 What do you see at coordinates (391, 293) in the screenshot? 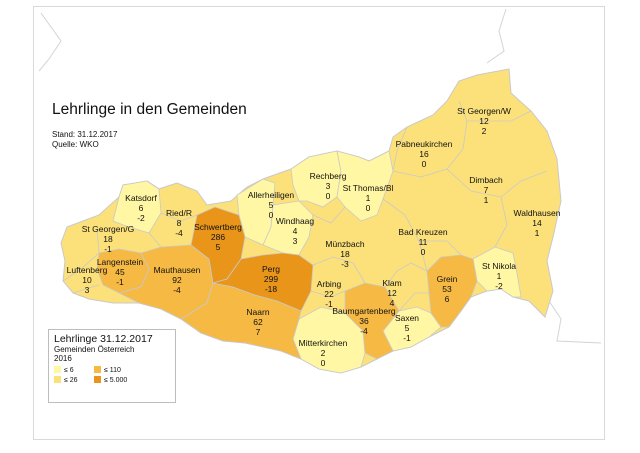
I see `label-klam: Klam 12 4` at bounding box center [391, 293].